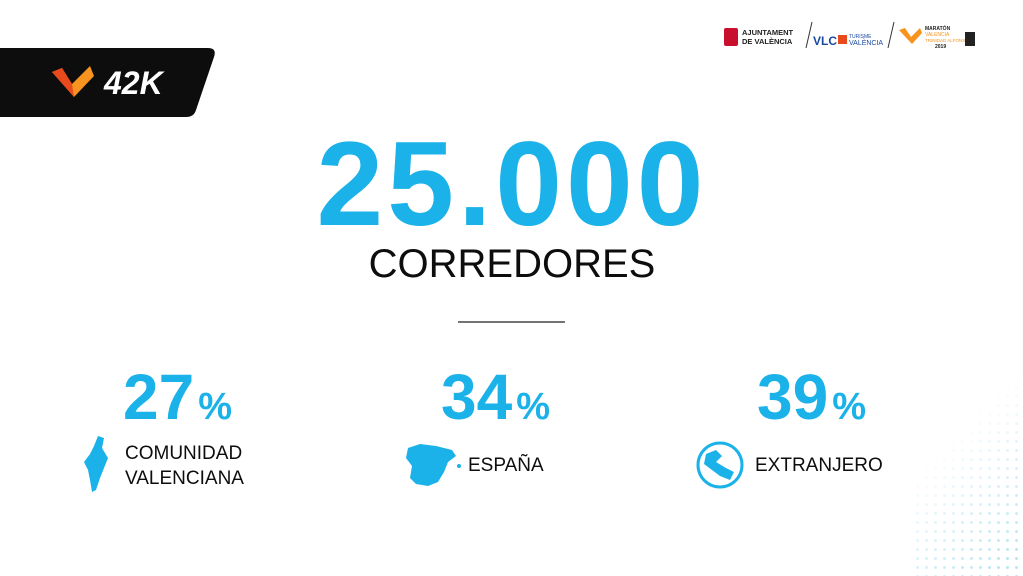  Describe the element at coordinates (968, 466) in the screenshot. I see `dot-pattern` at that location.